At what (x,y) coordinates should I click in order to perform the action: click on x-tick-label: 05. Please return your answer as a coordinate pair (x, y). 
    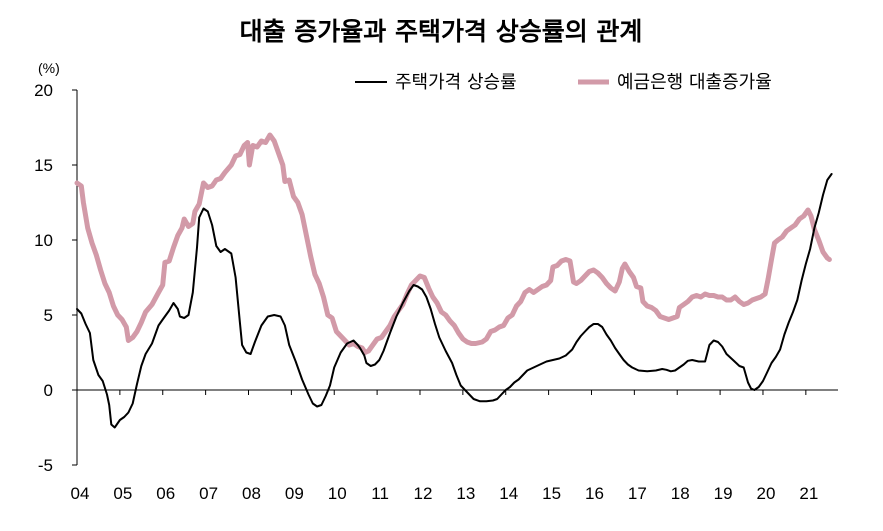
    Looking at the image, I should click on (122, 493).